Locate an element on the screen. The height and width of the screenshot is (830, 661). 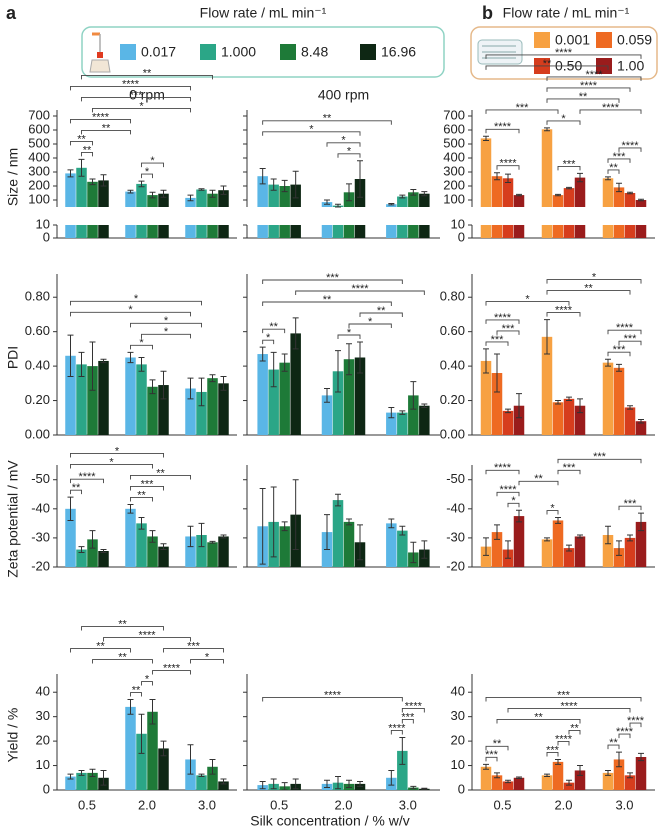
y-tick-label: 0 is located at coordinates (46, 788).